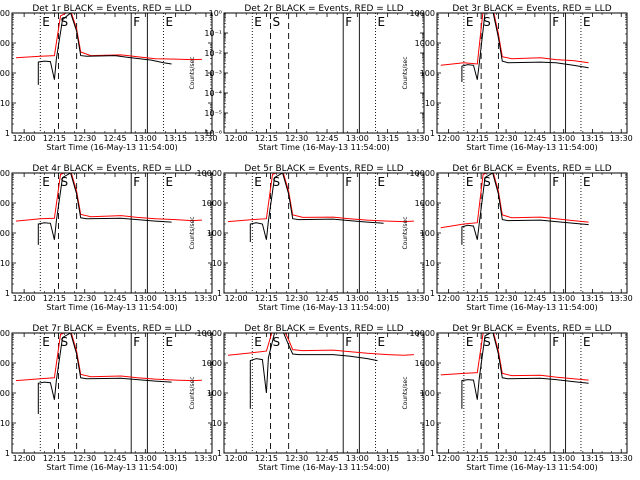 Image resolution: width=640 pixels, height=480 pixels. Describe the element at coordinates (213, 73) in the screenshot. I see `y-tick-label: 10⁻³` at that location.